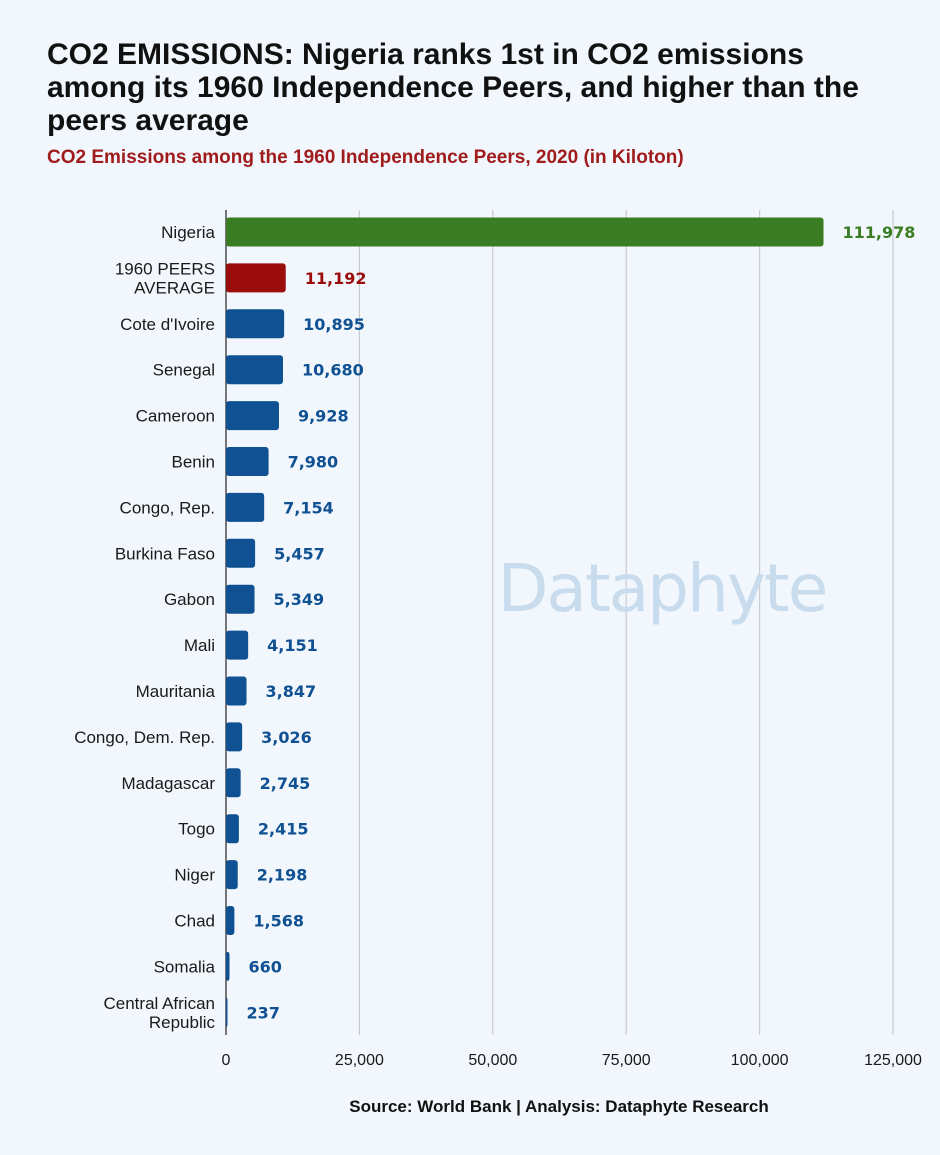 The height and width of the screenshot is (1155, 940). Describe the element at coordinates (299, 553) in the screenshot. I see `value-label: 5,457` at that location.